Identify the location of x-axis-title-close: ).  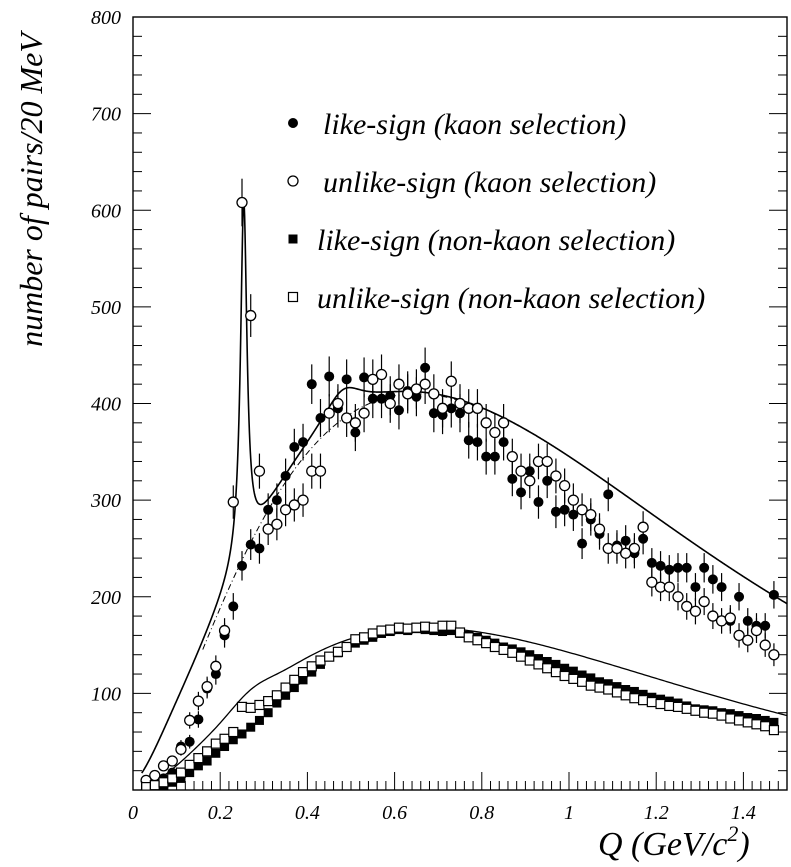
(742, 844).